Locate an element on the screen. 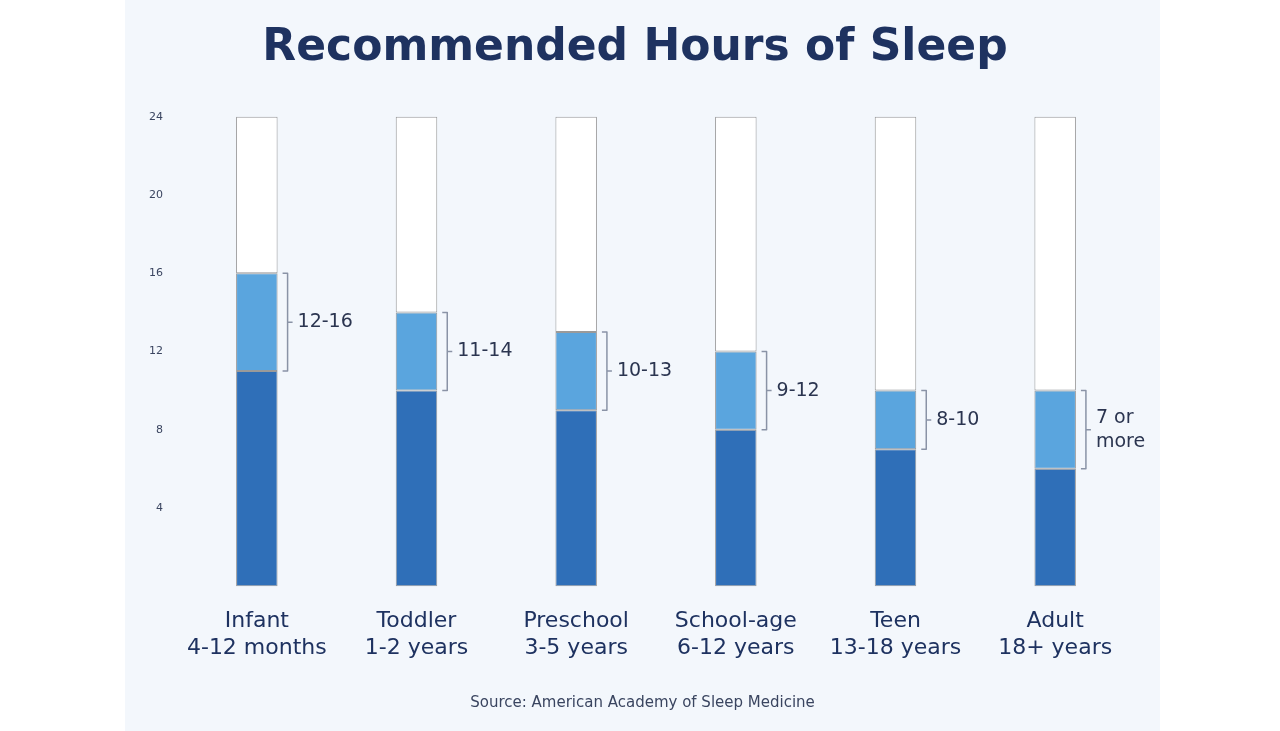  y-tick-label: 16 is located at coordinates (156, 273).